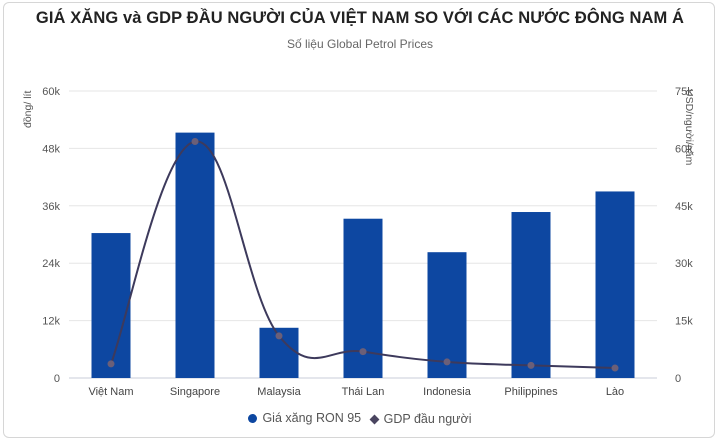  Describe the element at coordinates (684, 322) in the screenshot. I see `y-right-tick: 15k` at that location.